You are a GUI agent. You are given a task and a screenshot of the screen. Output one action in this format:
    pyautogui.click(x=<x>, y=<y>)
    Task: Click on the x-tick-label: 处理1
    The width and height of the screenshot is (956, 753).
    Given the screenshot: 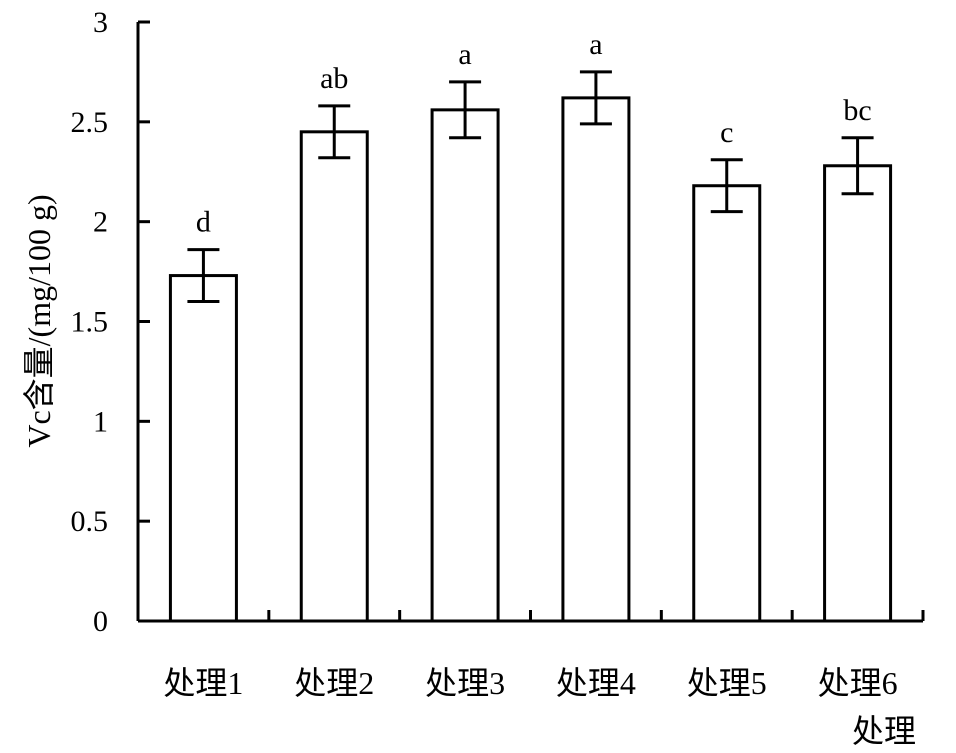 What is the action you would take?
    pyautogui.click(x=203, y=683)
    